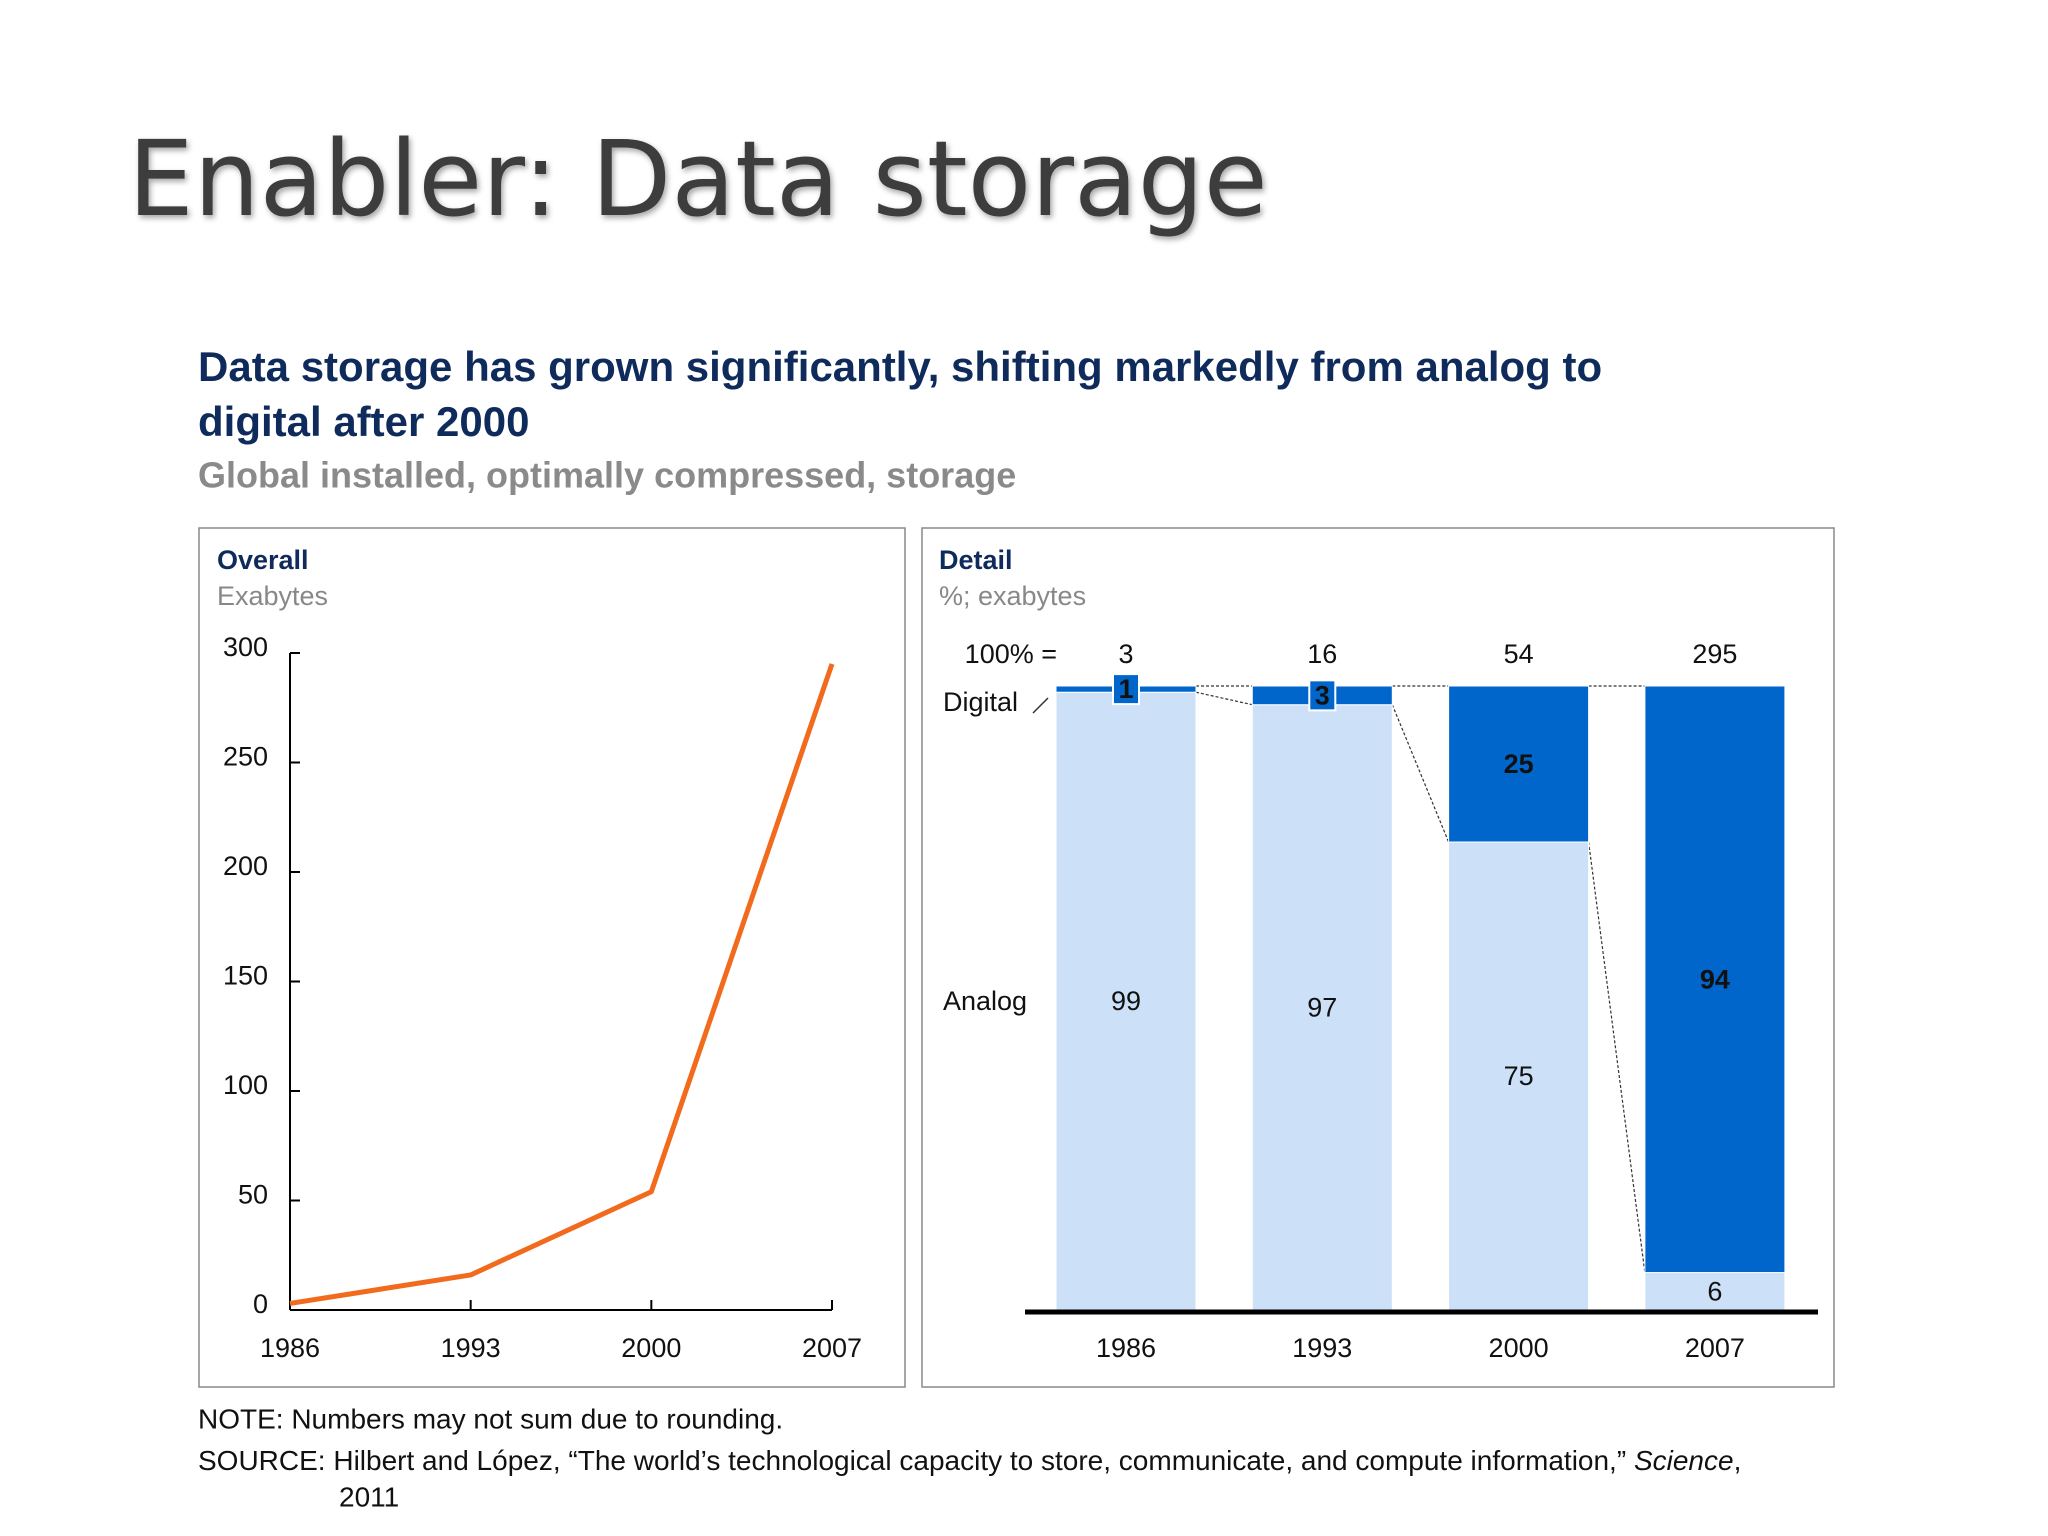 The height and width of the screenshot is (1536, 2048). I want to click on value-label: 94, so click(1715, 979).